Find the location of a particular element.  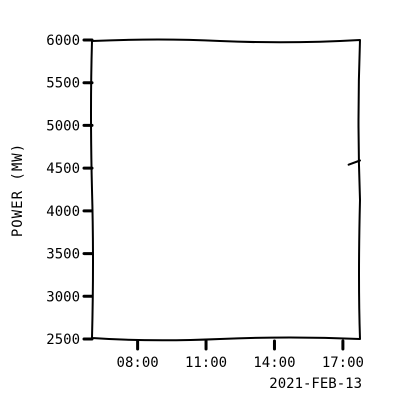

y-tick-label: 4500 is located at coordinates (63, 169).